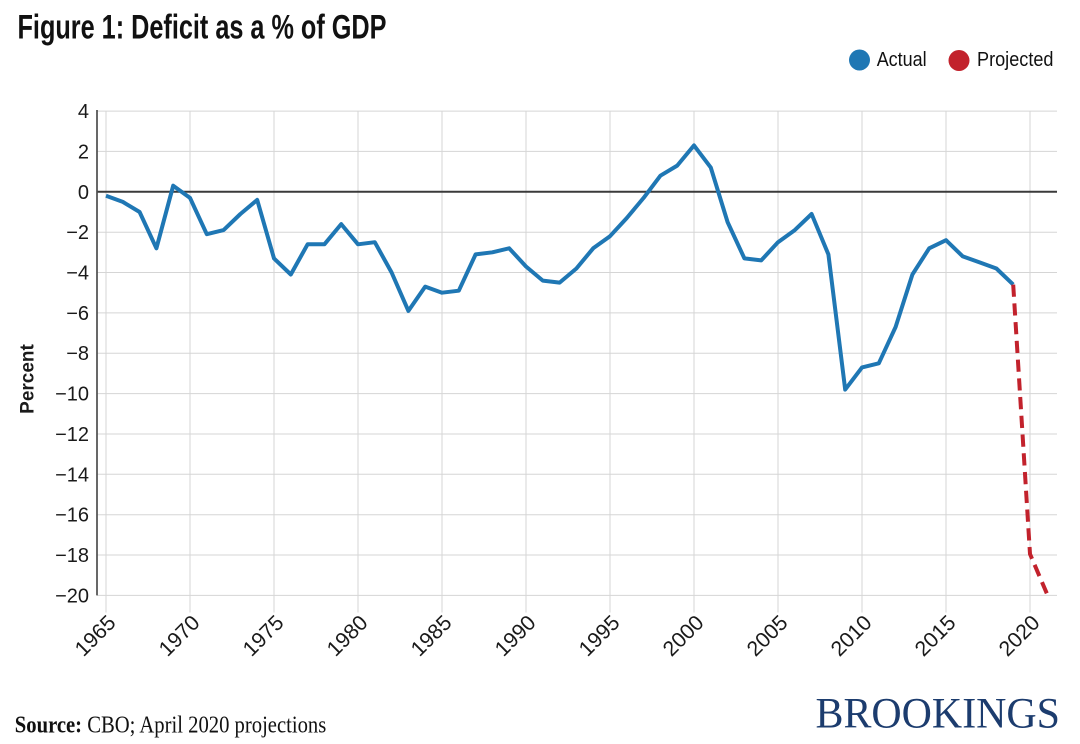  Describe the element at coordinates (77, 233) in the screenshot. I see `svg-text: −2` at that location.